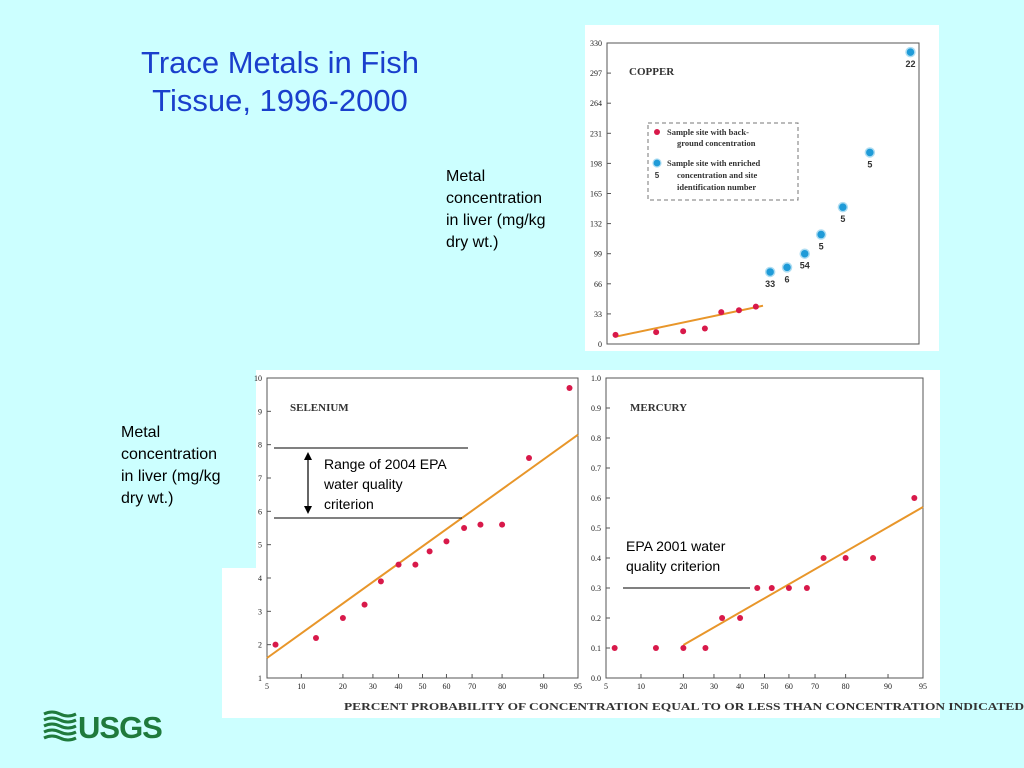 The image size is (1024, 768). Describe the element at coordinates (258, 378) in the screenshot. I see `selenium-y-tick-label: 10` at that location.